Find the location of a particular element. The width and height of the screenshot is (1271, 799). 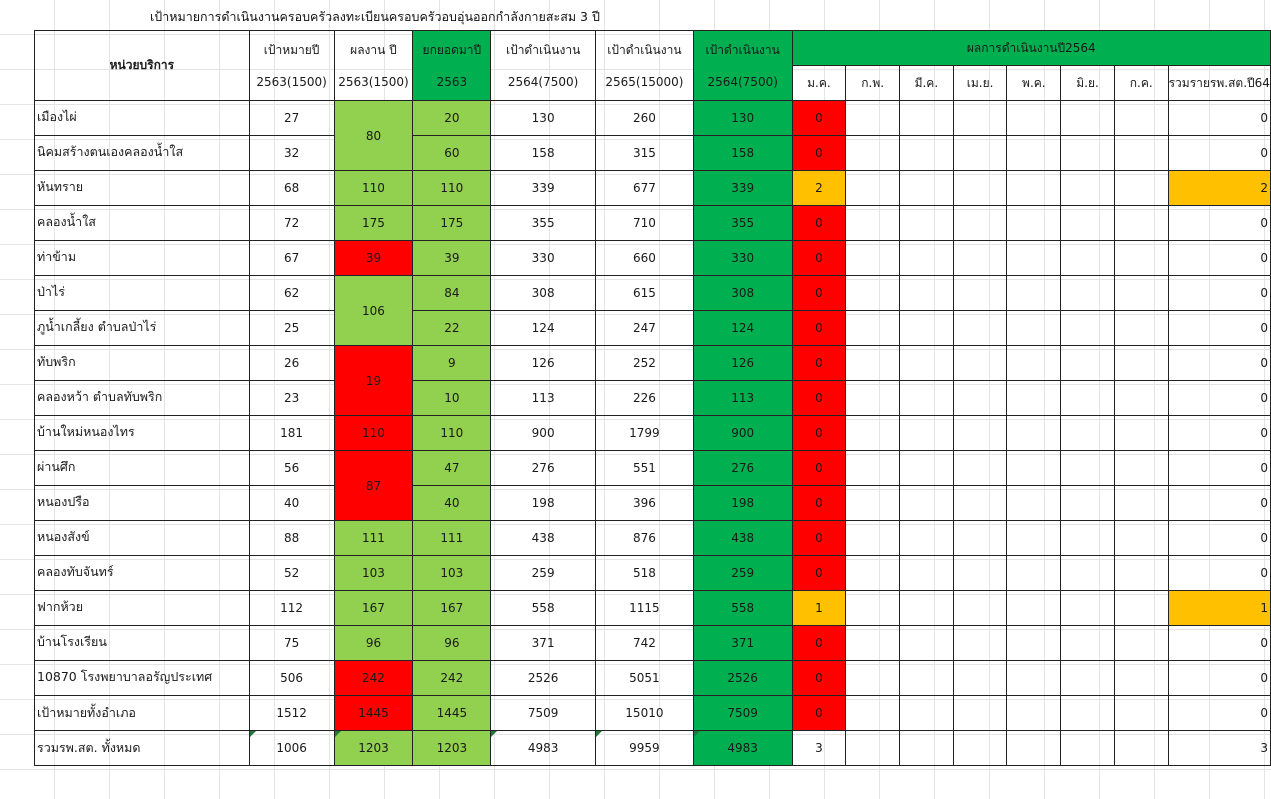

cell-target-2564-green: 438 is located at coordinates (742, 538).